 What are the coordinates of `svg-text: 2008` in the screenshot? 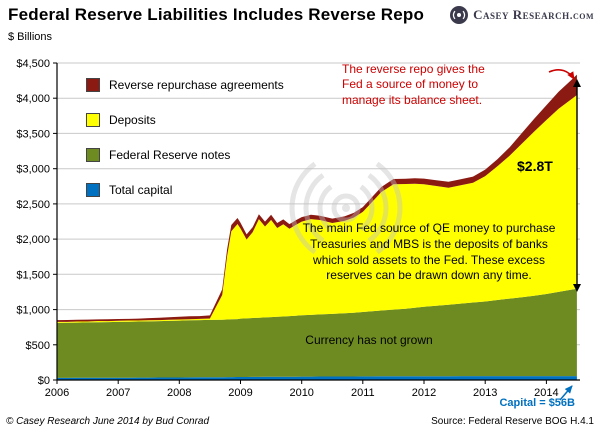 It's located at (179, 393).